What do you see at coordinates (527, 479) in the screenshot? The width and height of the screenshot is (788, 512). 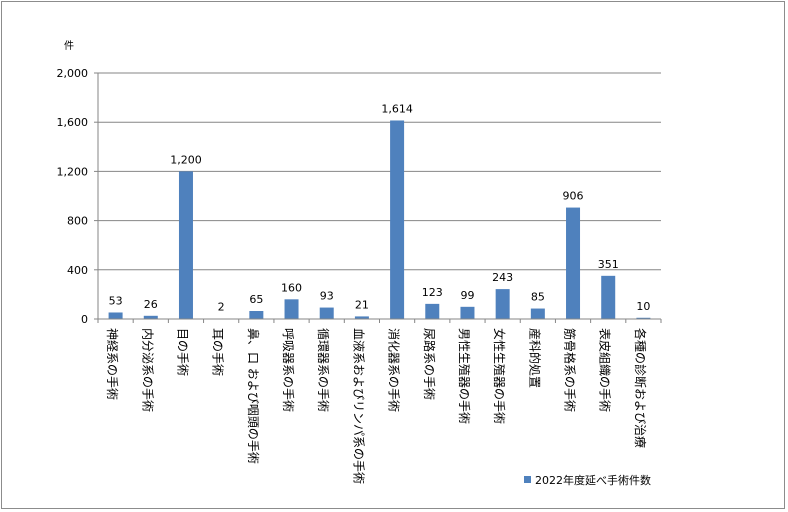 I see `legend-swatch` at bounding box center [527, 479].